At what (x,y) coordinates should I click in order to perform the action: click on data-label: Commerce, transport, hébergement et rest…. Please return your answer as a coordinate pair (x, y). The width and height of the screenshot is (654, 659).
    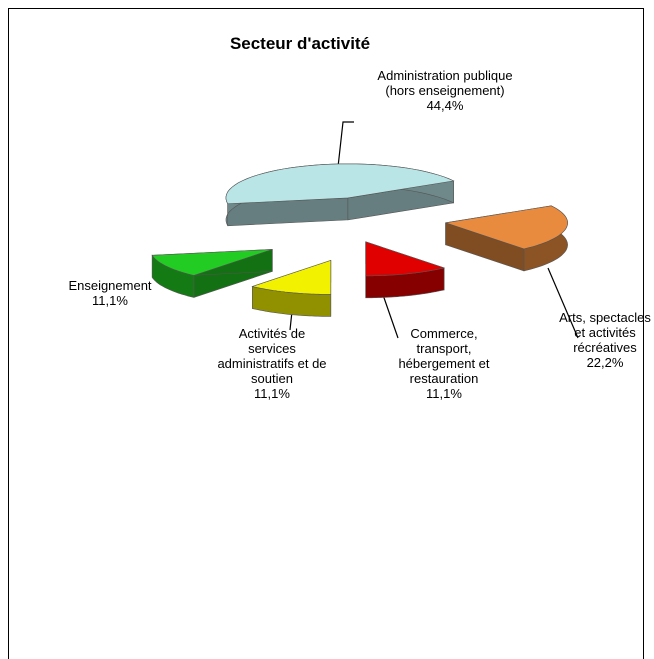
    Looking at the image, I should click on (444, 363).